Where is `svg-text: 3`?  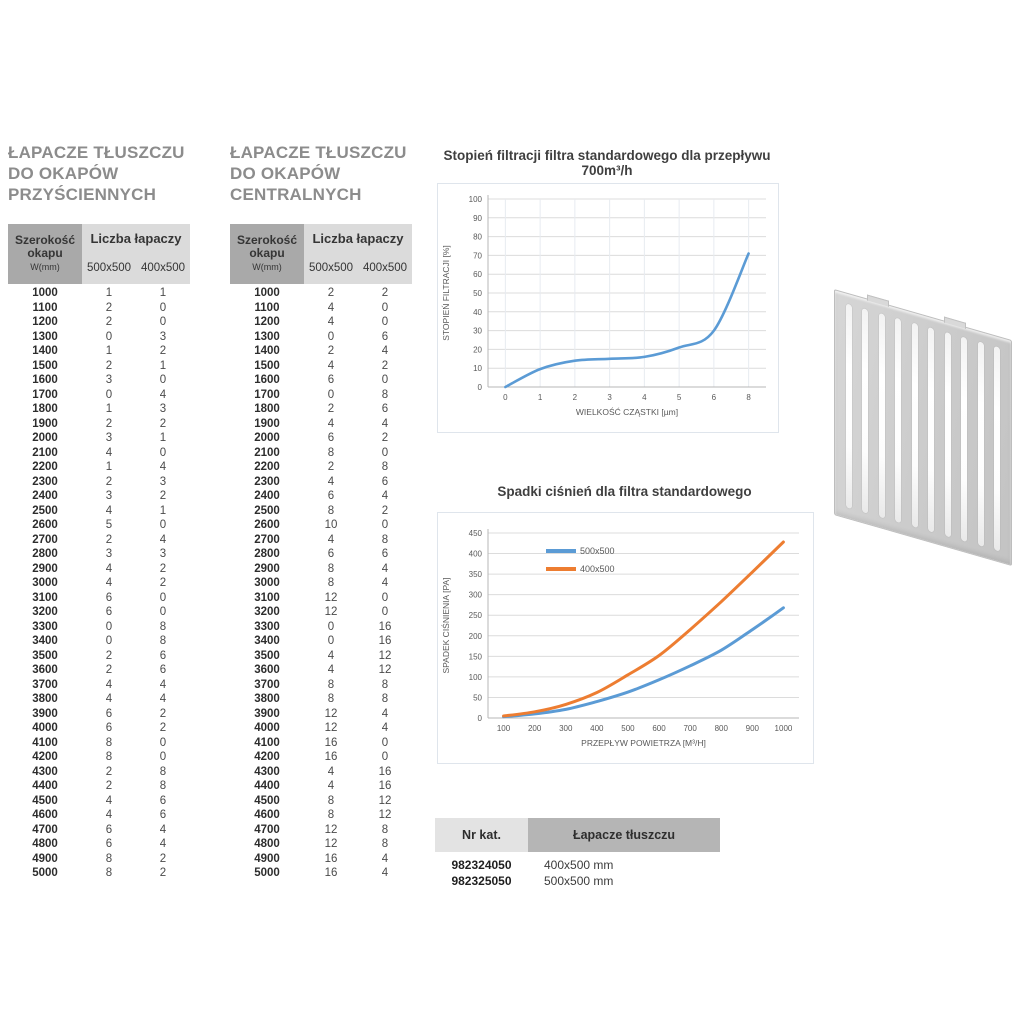
svg-text: 3 is located at coordinates (609, 397).